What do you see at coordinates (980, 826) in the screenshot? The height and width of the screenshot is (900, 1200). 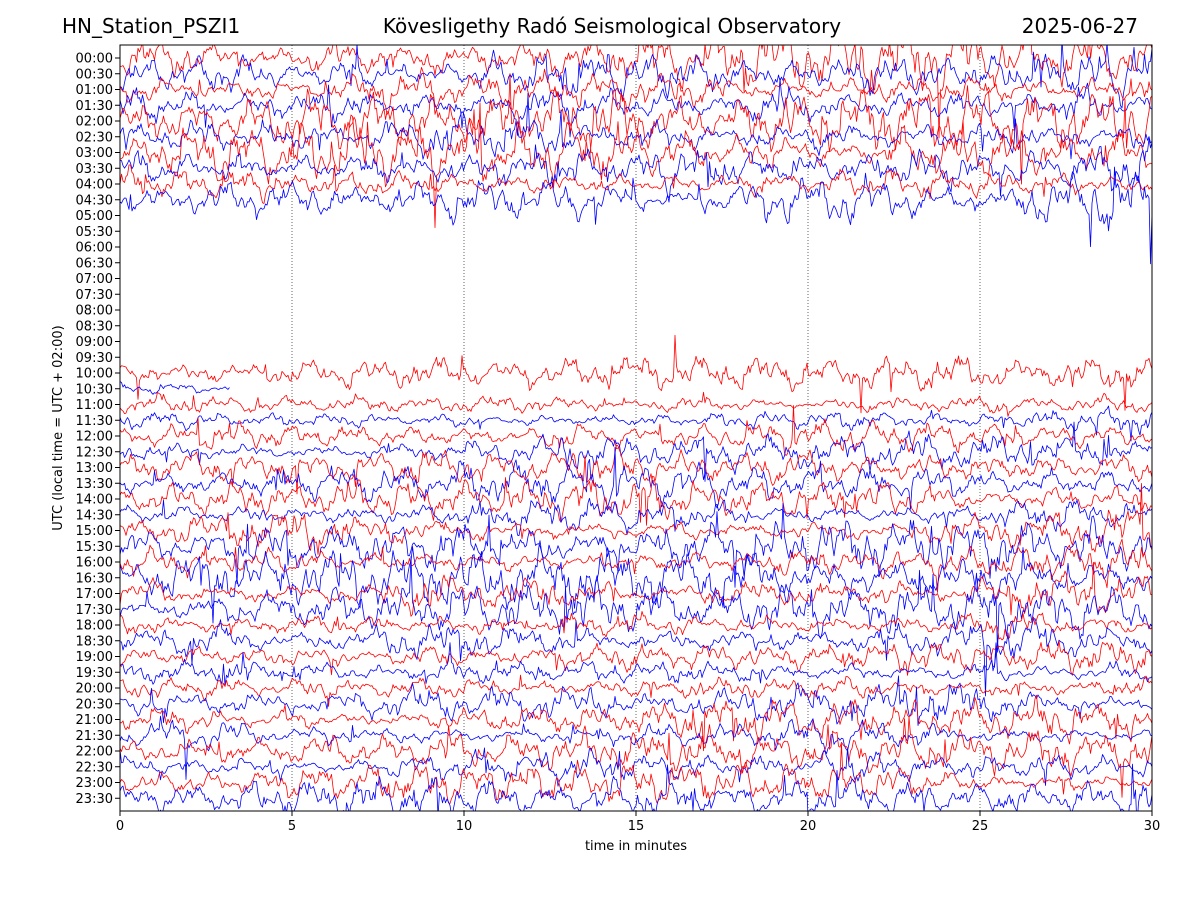 I see `x-tick-label: 25` at bounding box center [980, 826].